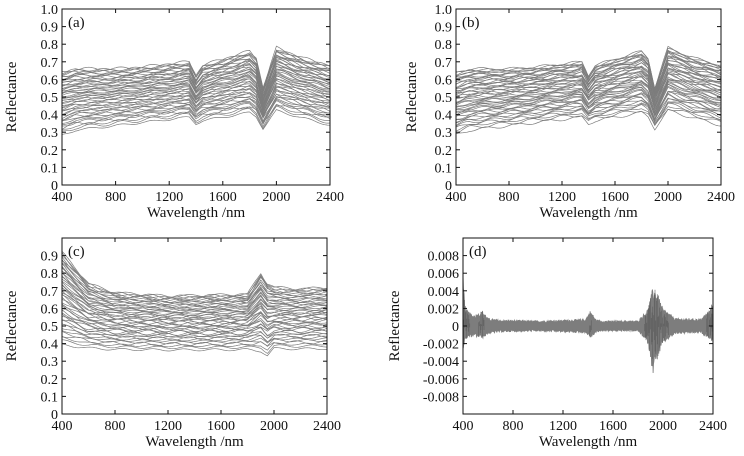 The image size is (744, 456). I want to click on y-tick-label: 0.006, so click(444, 274).